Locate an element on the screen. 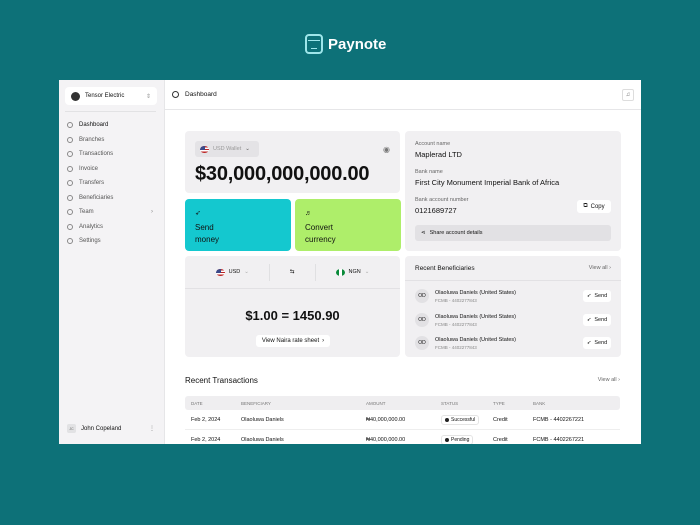 The width and height of the screenshot is (700, 525). cell-type: Credit is located at coordinates (500, 439).